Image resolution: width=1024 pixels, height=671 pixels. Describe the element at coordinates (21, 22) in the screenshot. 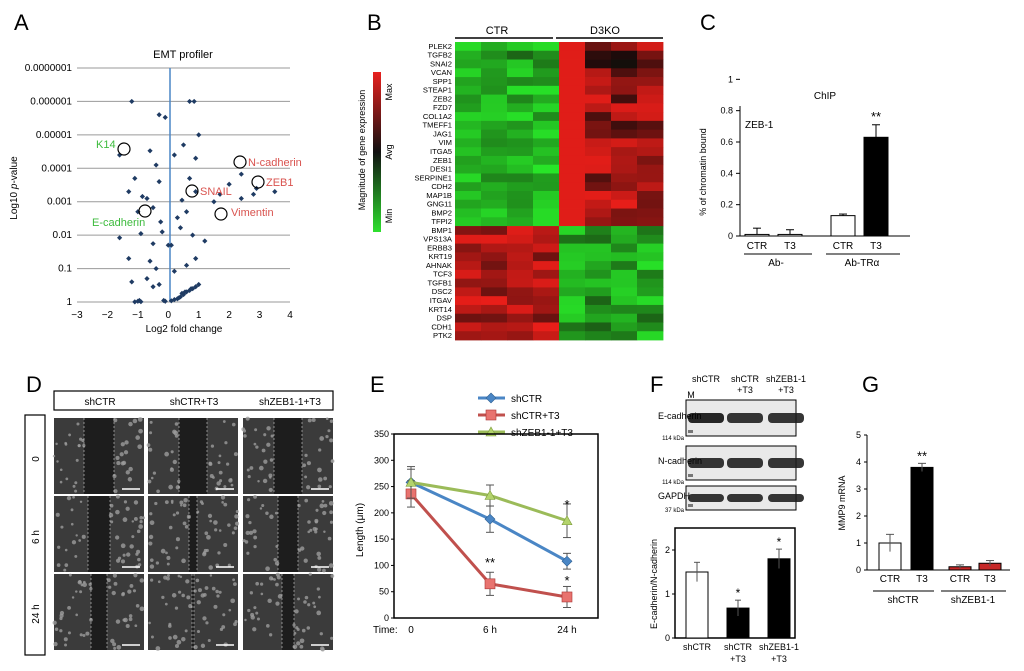

I see `panel-letter-a: A` at that location.